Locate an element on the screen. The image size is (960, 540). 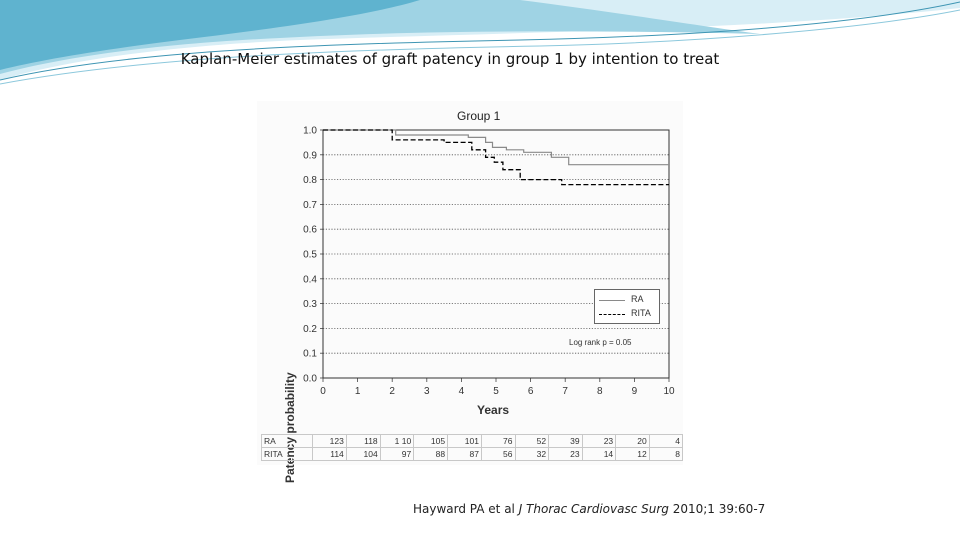
y-tick-label: 0.9 is located at coordinates (310, 155).